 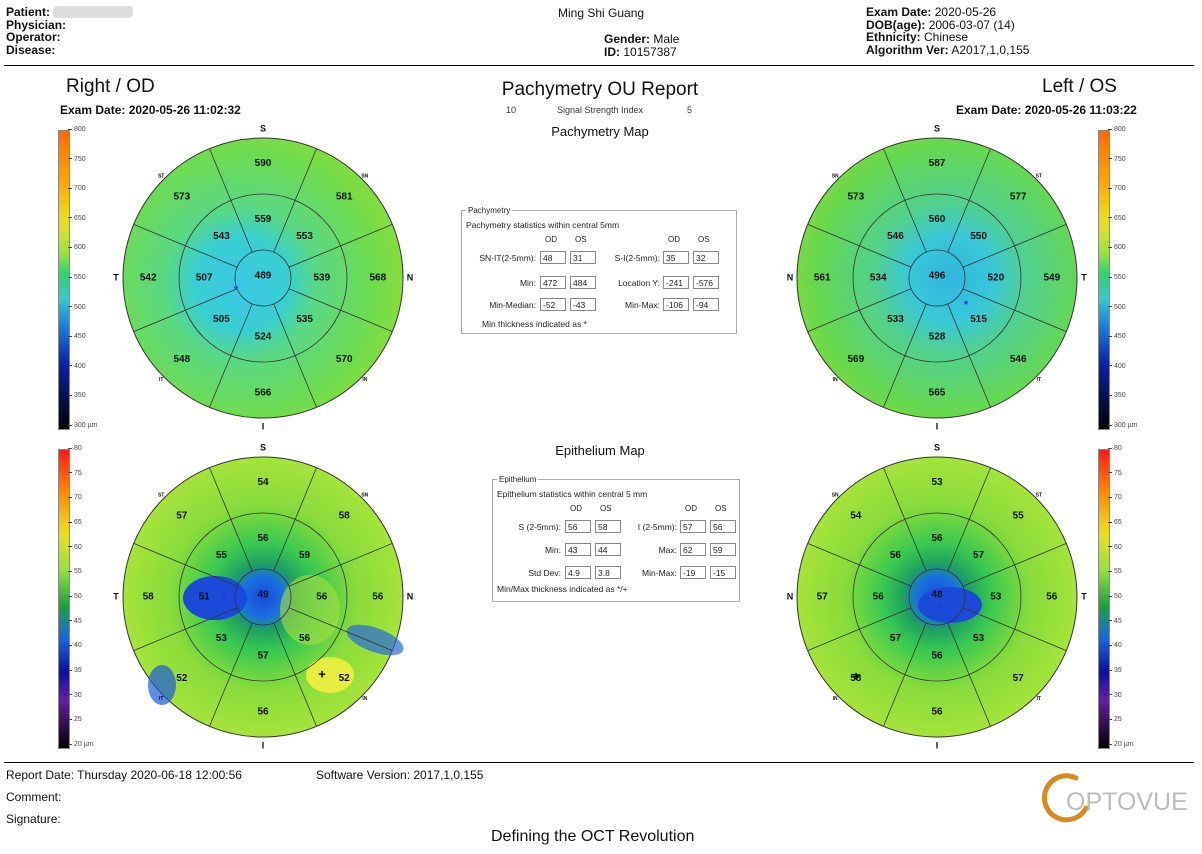 What do you see at coordinates (1117, 159) in the screenshot?
I see `os-pachy-tick: 750` at bounding box center [1117, 159].